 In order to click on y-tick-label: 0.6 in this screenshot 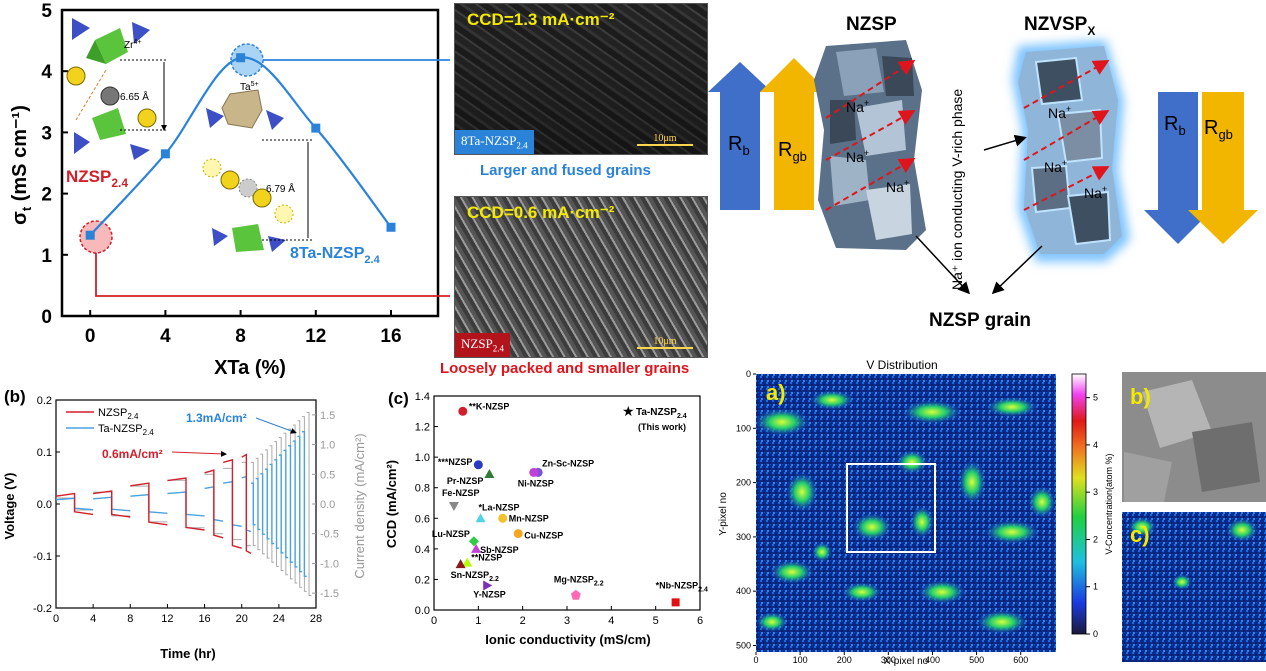, I will do `click(422, 519)`.